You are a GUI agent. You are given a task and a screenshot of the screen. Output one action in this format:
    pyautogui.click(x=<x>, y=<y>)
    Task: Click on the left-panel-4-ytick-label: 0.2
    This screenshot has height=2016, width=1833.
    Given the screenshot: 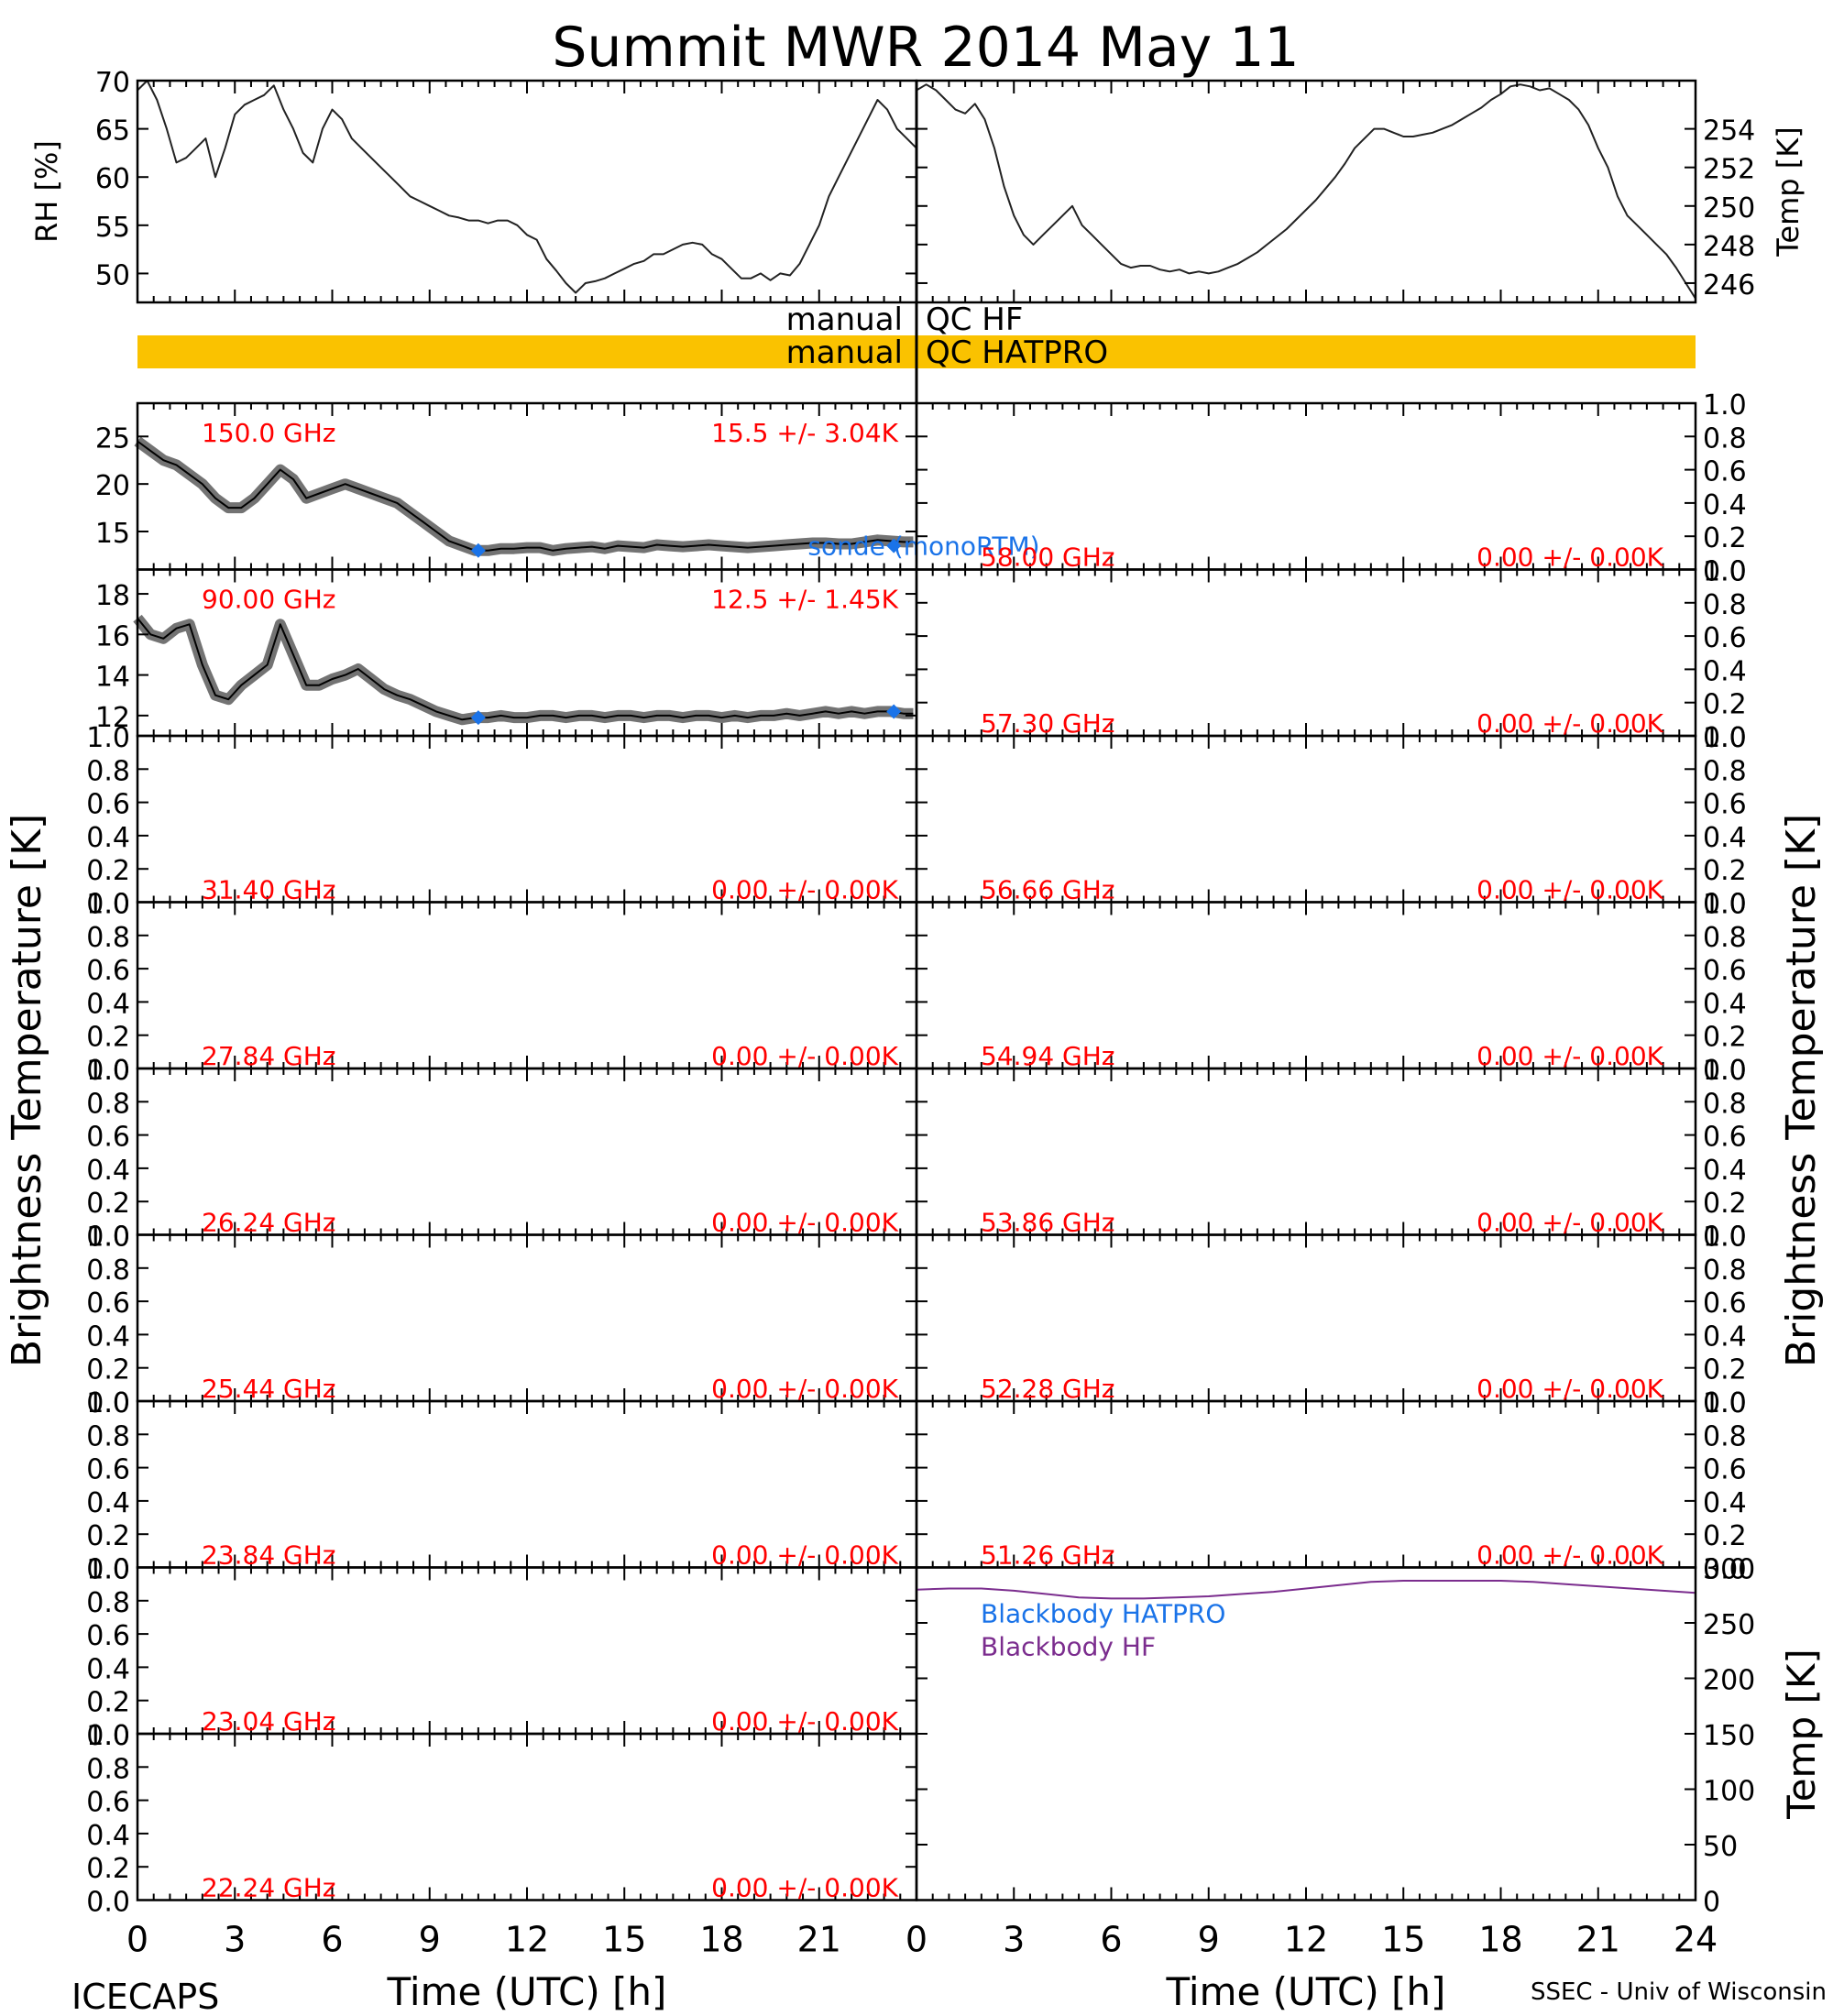 What is the action you would take?
    pyautogui.click(x=108, y=1038)
    